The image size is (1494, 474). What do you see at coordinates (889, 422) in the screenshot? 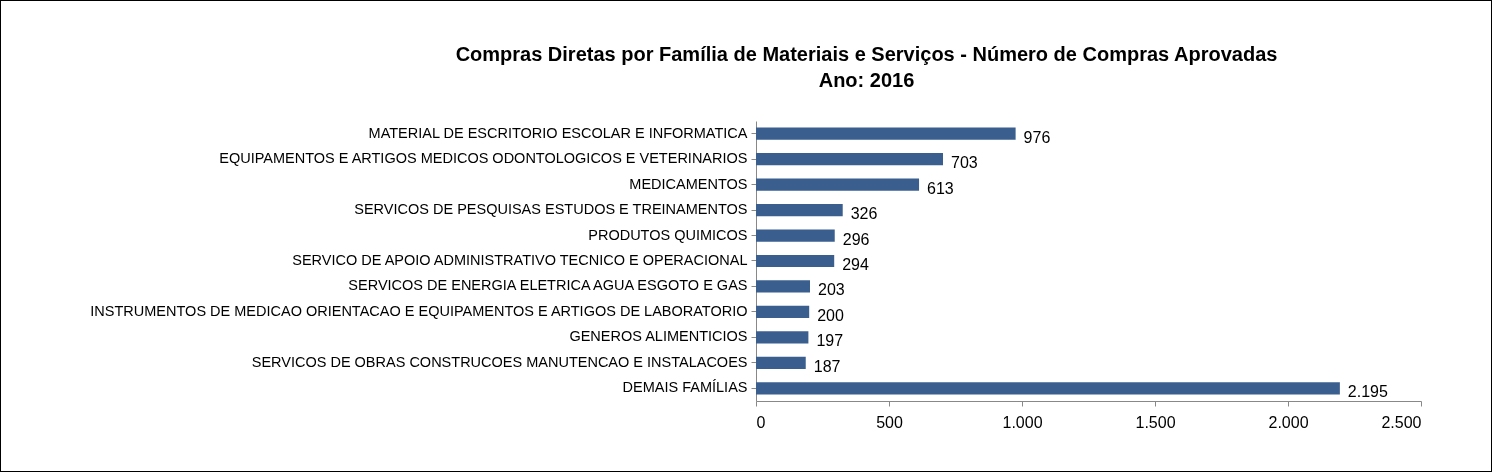
I see `x-tick-label: 500` at bounding box center [889, 422].